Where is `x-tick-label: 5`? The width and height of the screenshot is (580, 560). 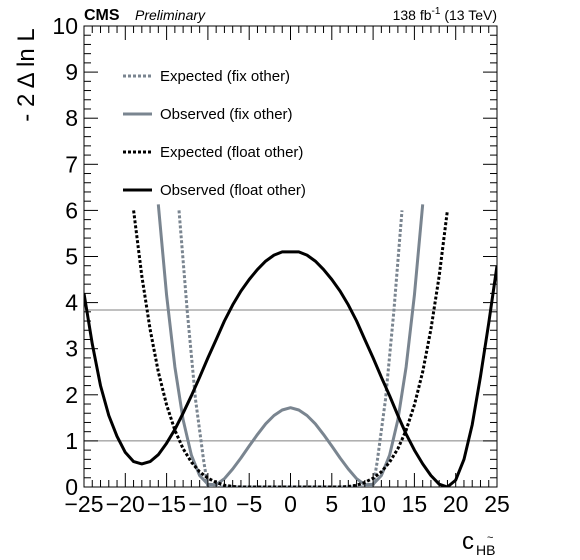 x-tick-label: 5 is located at coordinates (331, 504).